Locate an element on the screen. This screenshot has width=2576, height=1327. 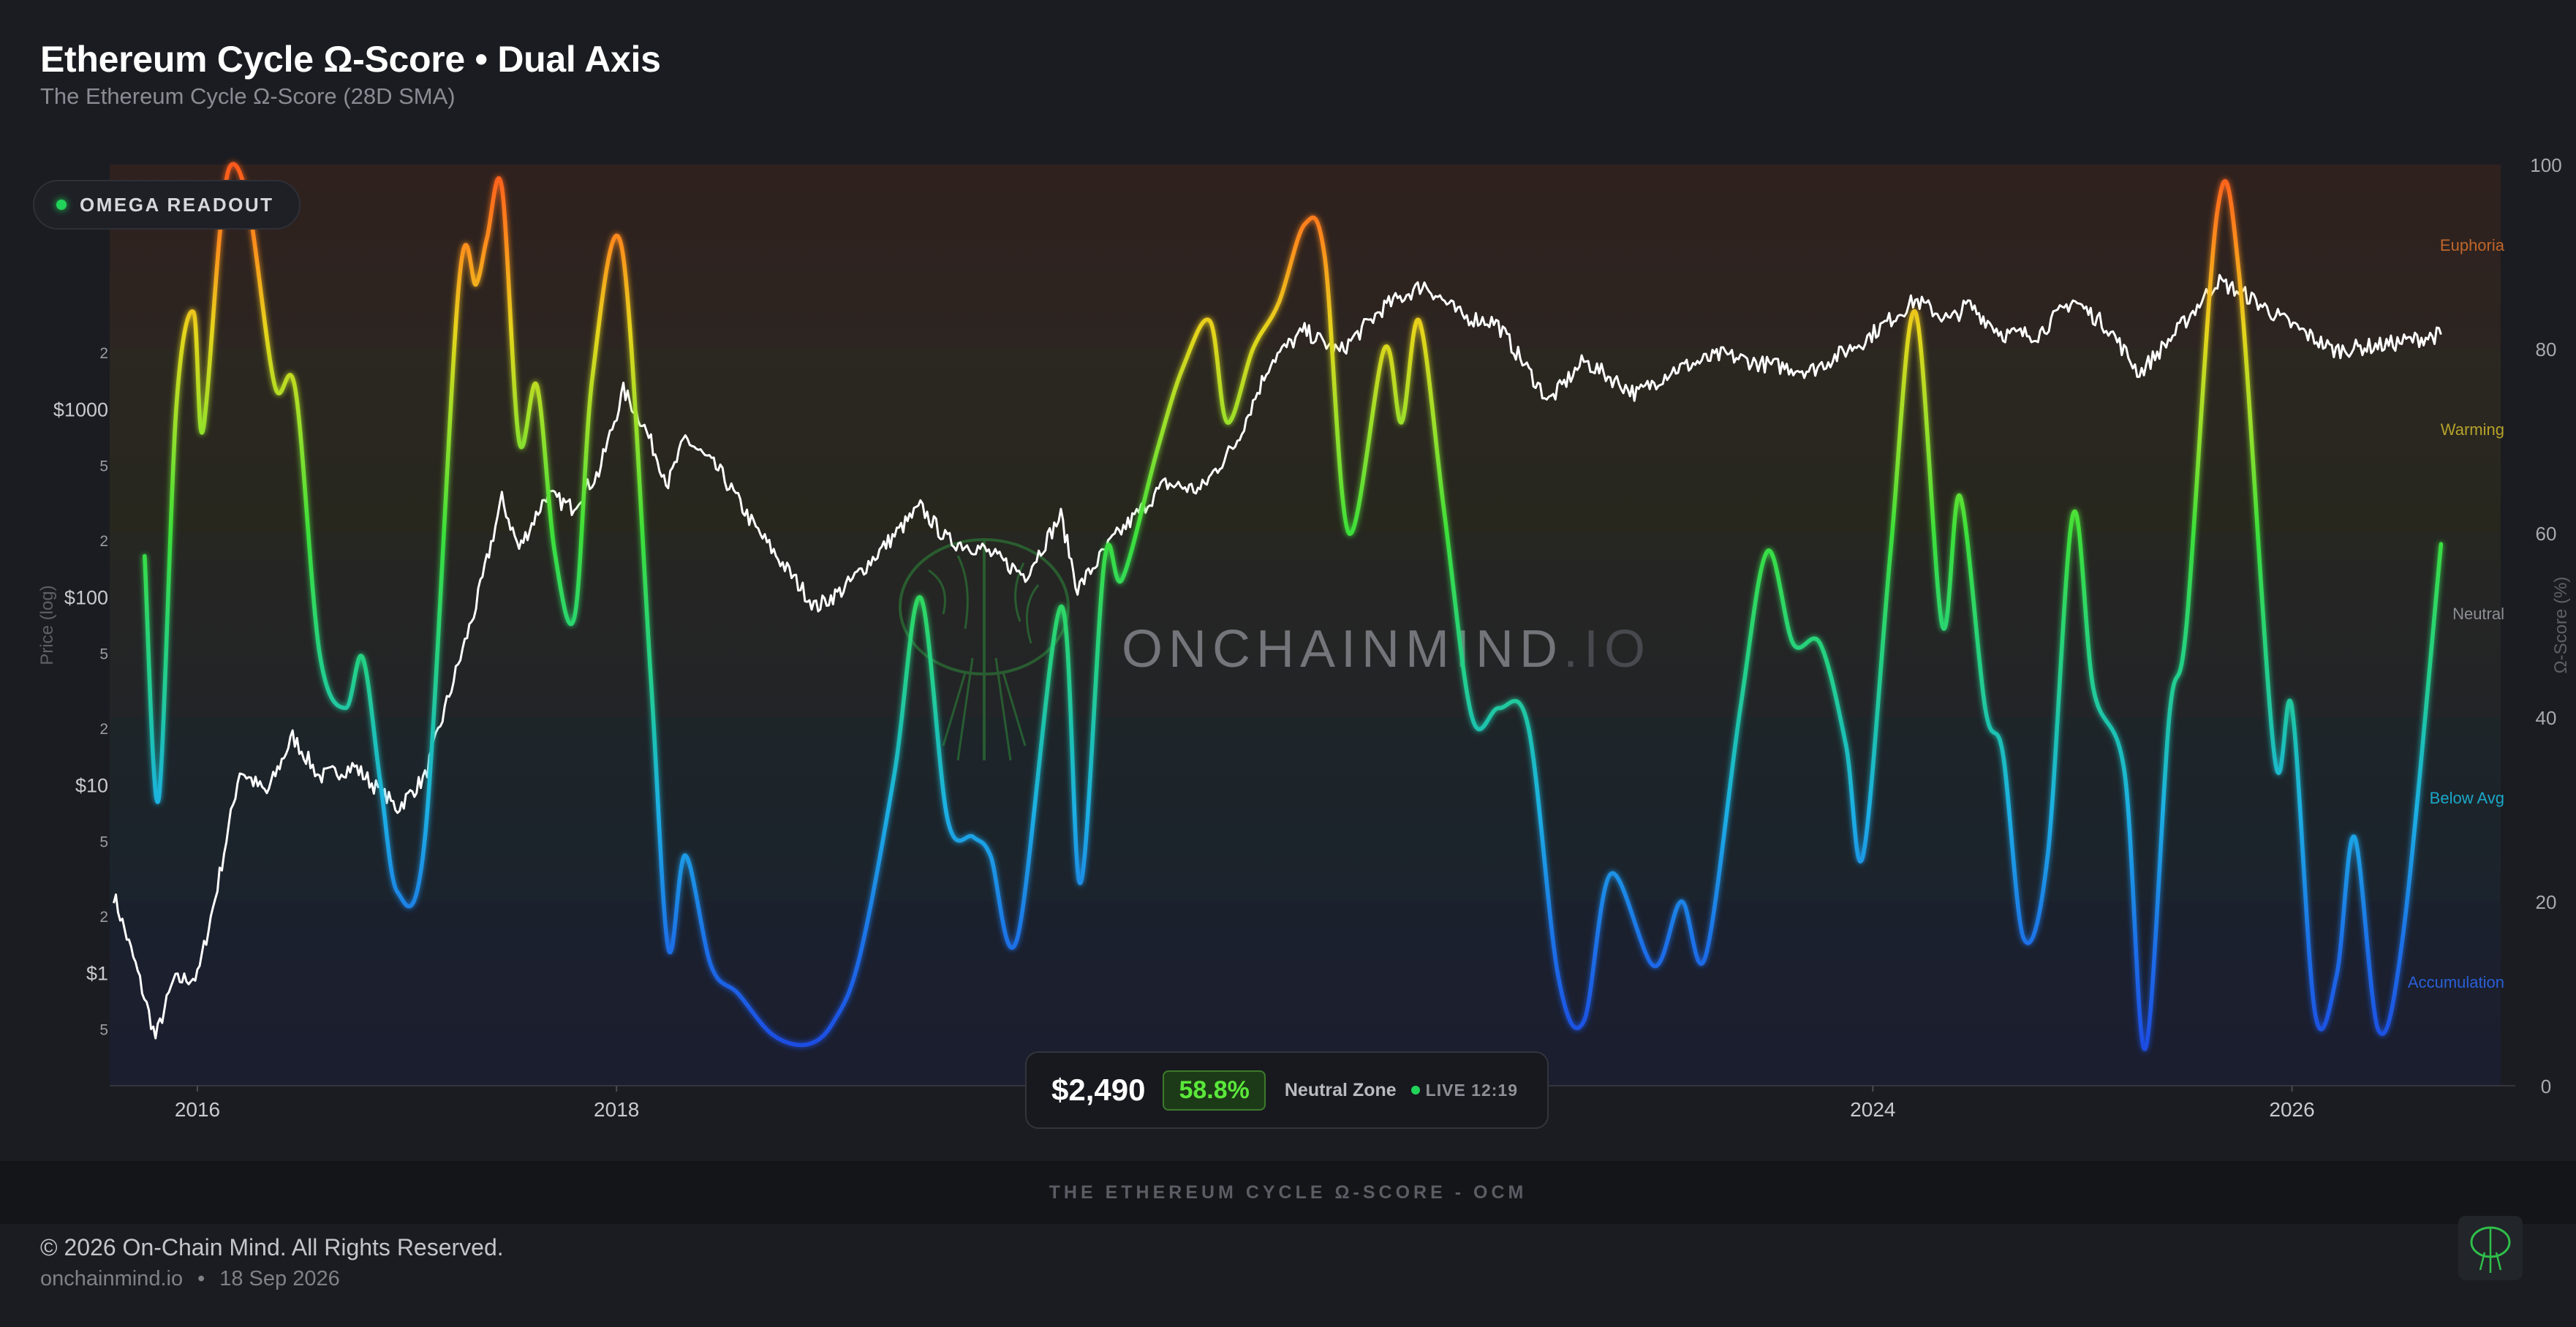
status-dot-icon is located at coordinates (61, 205).